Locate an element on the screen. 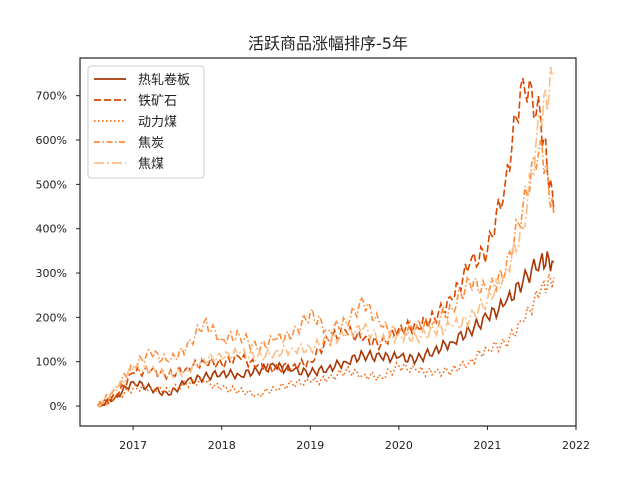 The height and width of the screenshot is (480, 640). y-tick-label: 500% is located at coordinates (51, 184).